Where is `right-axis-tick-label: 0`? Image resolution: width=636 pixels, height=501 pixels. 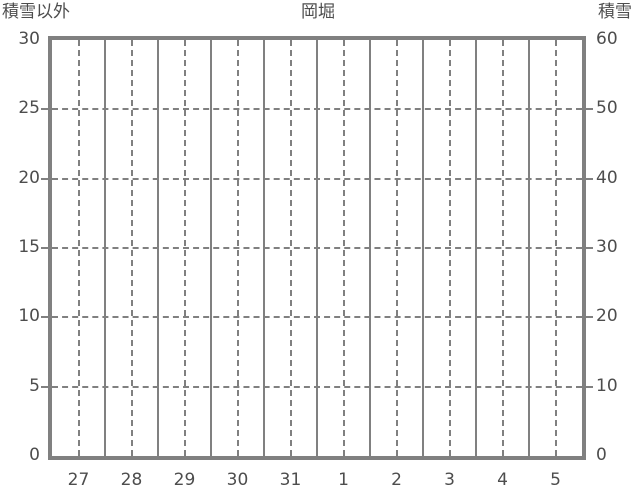
right-axis-tick-label: 0 is located at coordinates (601, 455).